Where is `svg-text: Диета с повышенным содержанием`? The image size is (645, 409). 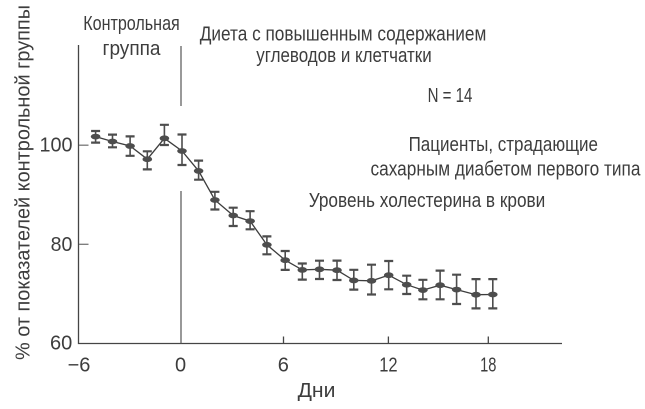 svg-text: Диета с повышенным содержанием is located at coordinates (343, 34).